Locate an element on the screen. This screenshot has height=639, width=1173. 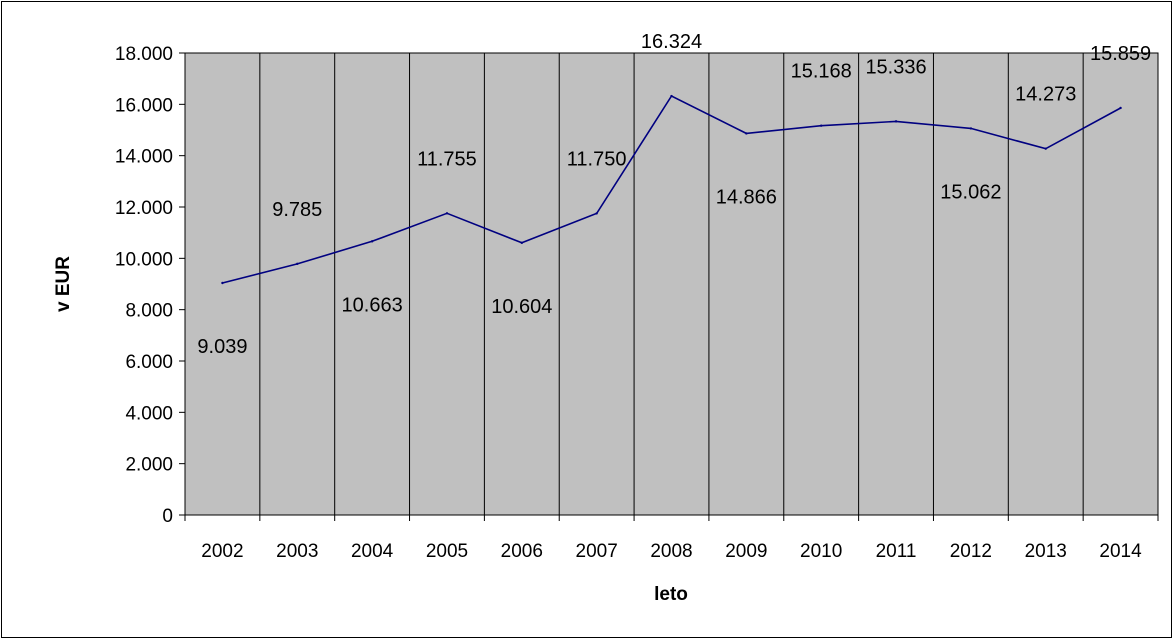
y-tick-label: 2.000 is located at coordinates (149, 465).